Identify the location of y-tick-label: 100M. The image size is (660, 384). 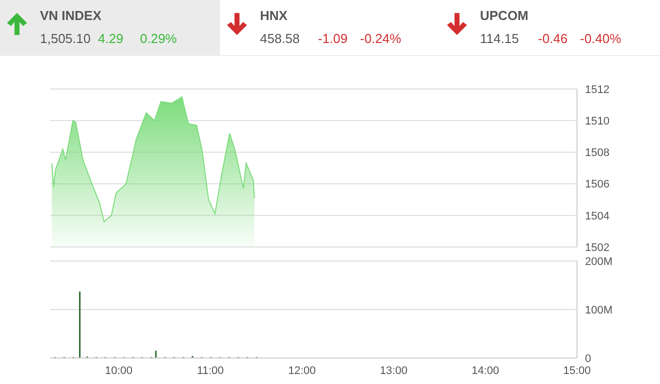
(599, 310).